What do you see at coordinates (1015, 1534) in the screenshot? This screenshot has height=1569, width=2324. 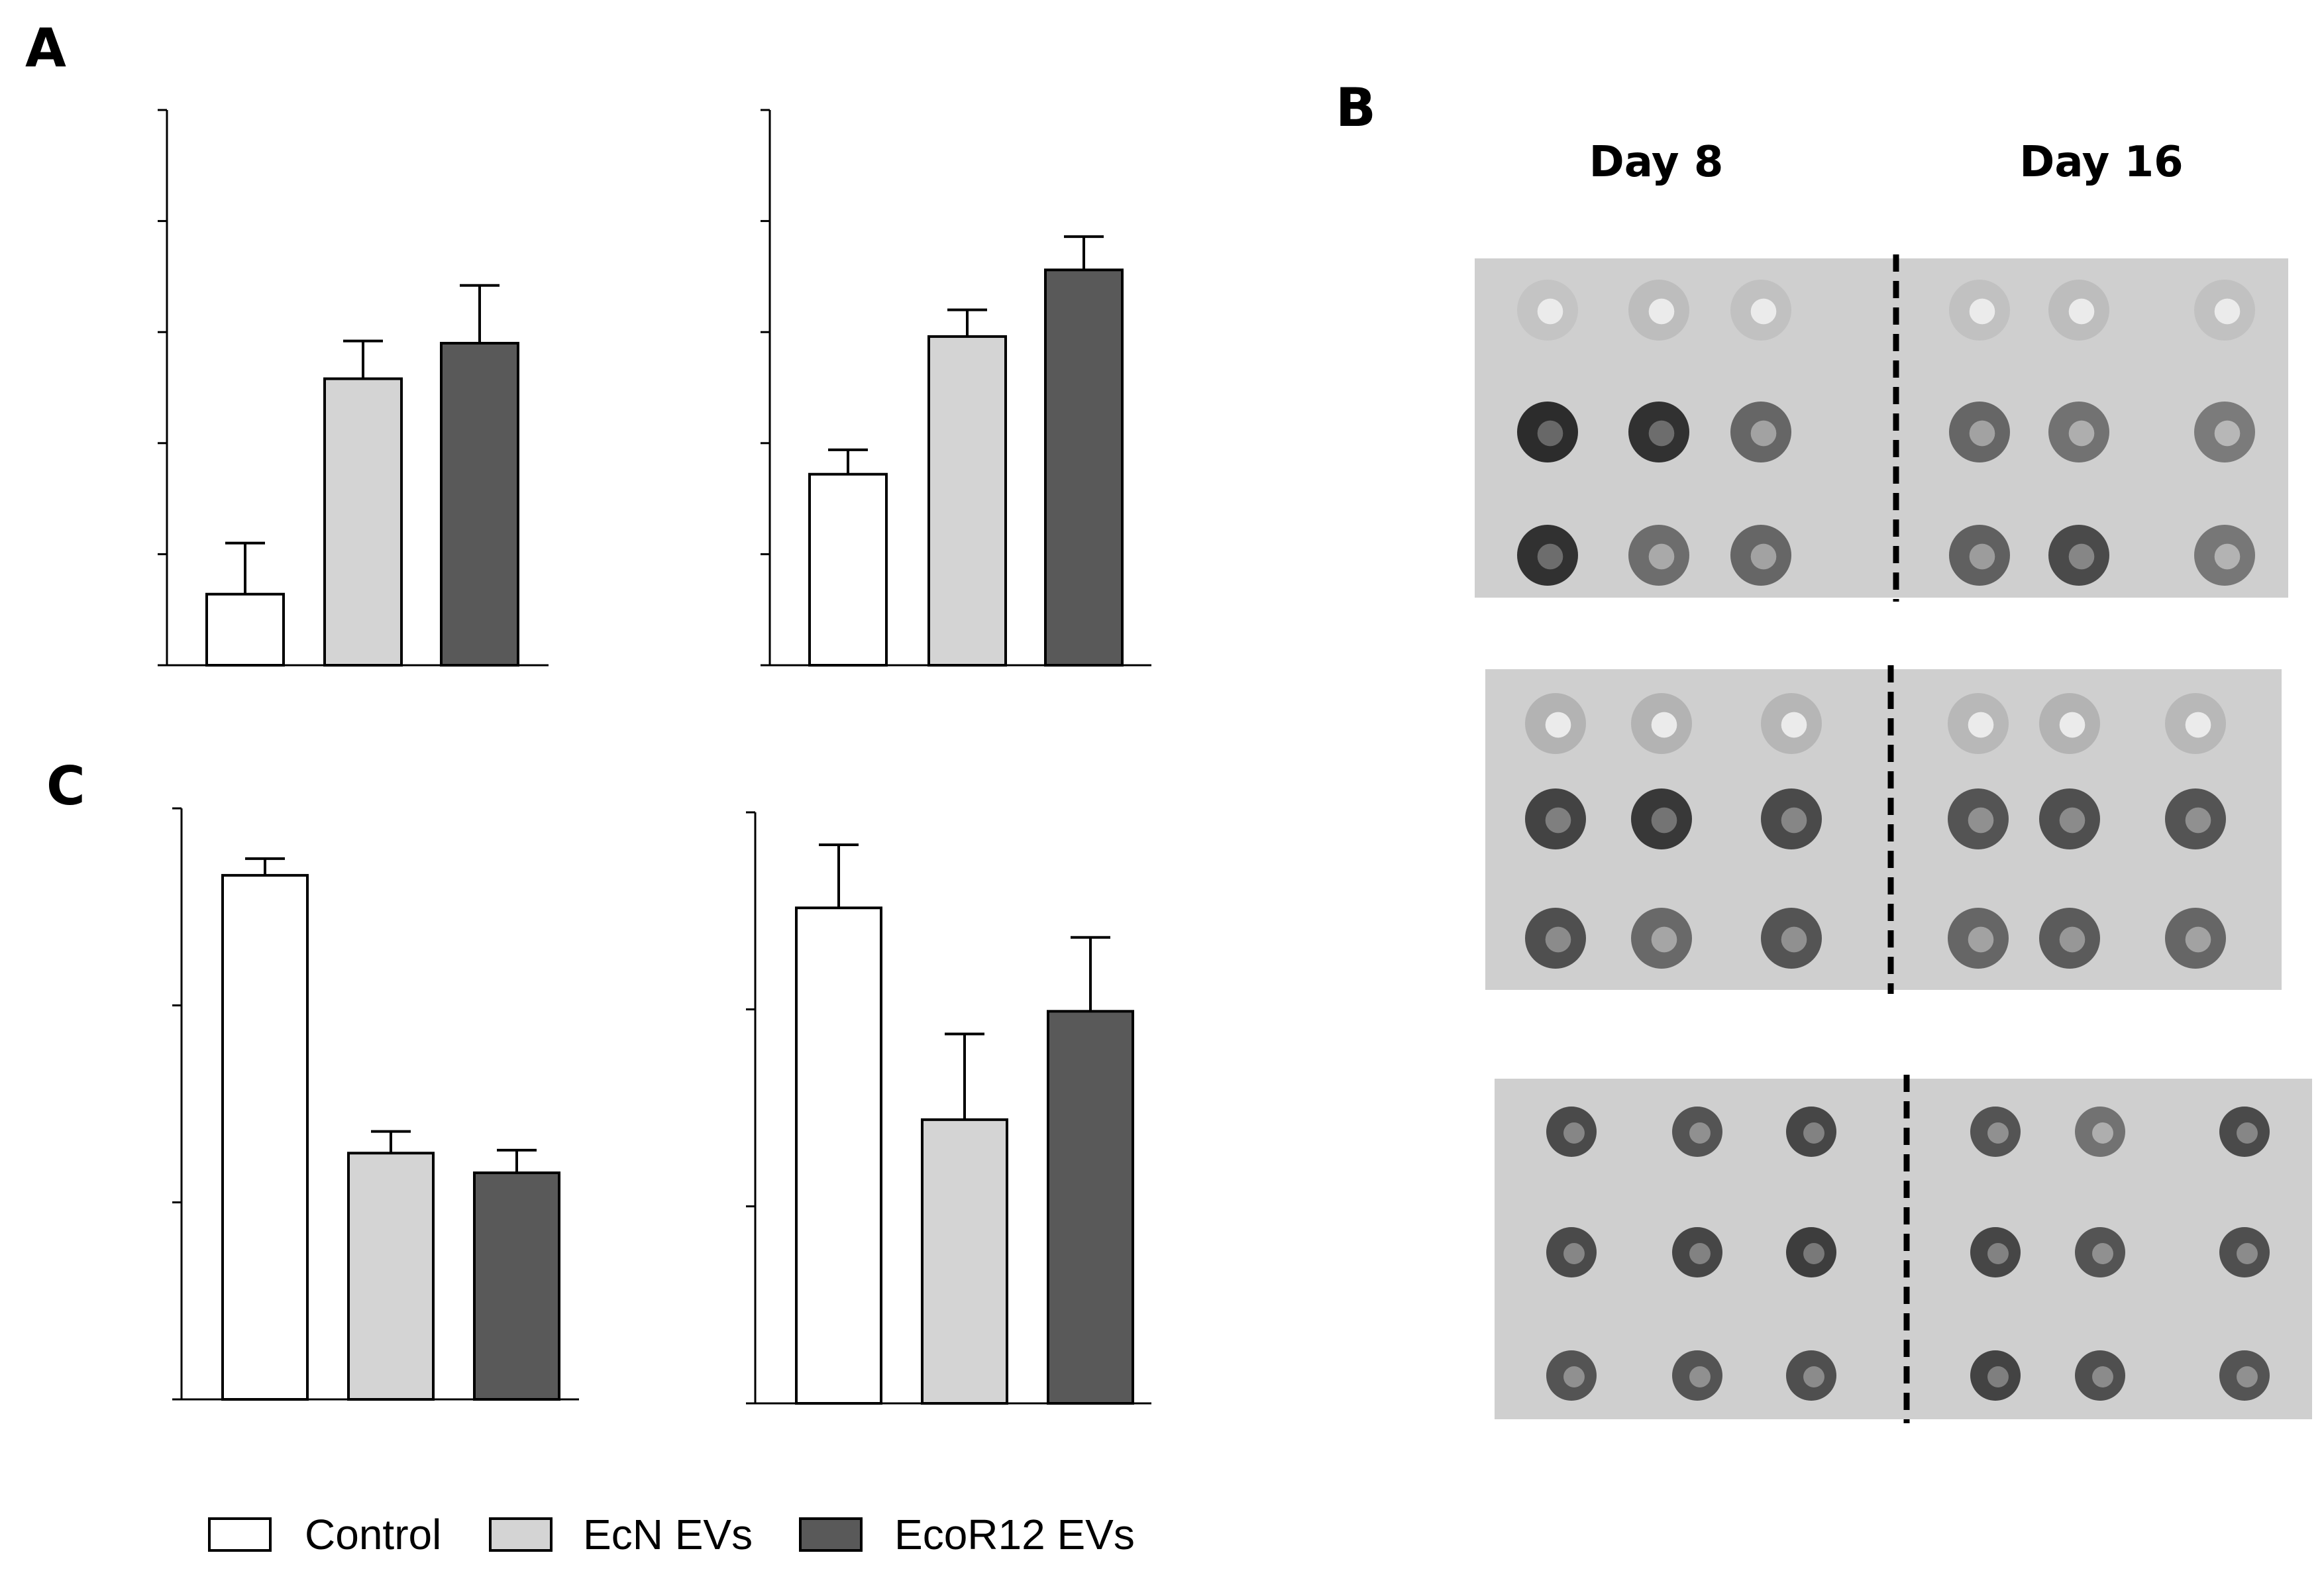 I see `legend-label-ecor12: EcoR12 EVs` at bounding box center [1015, 1534].